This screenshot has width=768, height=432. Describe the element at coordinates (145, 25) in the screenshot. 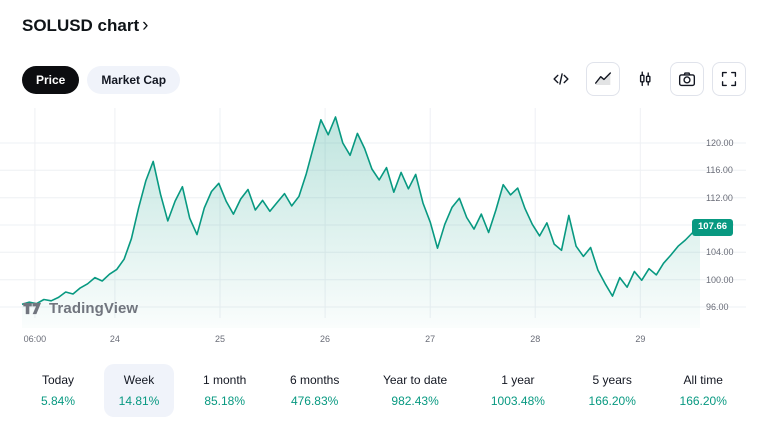

I see `chevron-right-icon: ›` at that location.